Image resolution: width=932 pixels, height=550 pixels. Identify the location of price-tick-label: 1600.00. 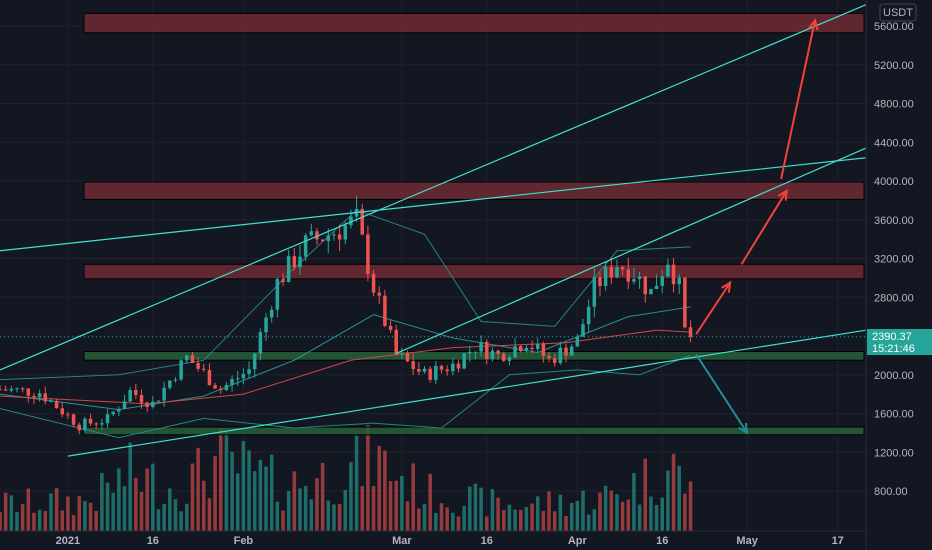
(894, 415).